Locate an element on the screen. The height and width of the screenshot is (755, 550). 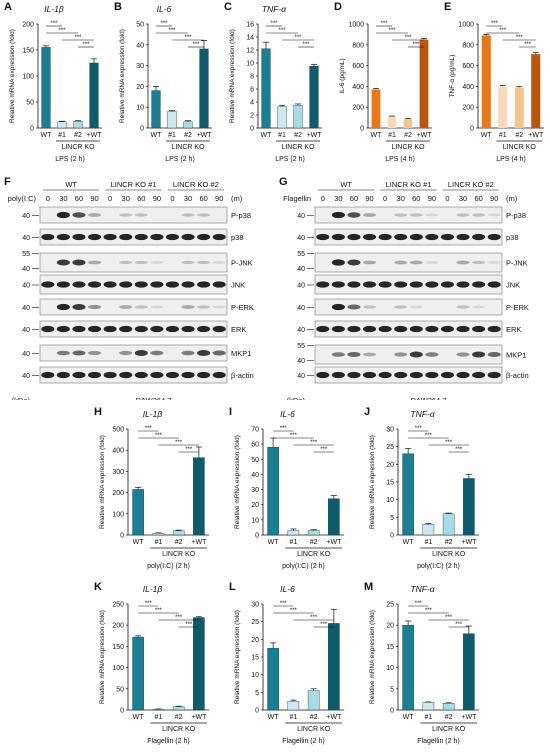
y-tick-label: 800 is located at coordinates (468, 45).